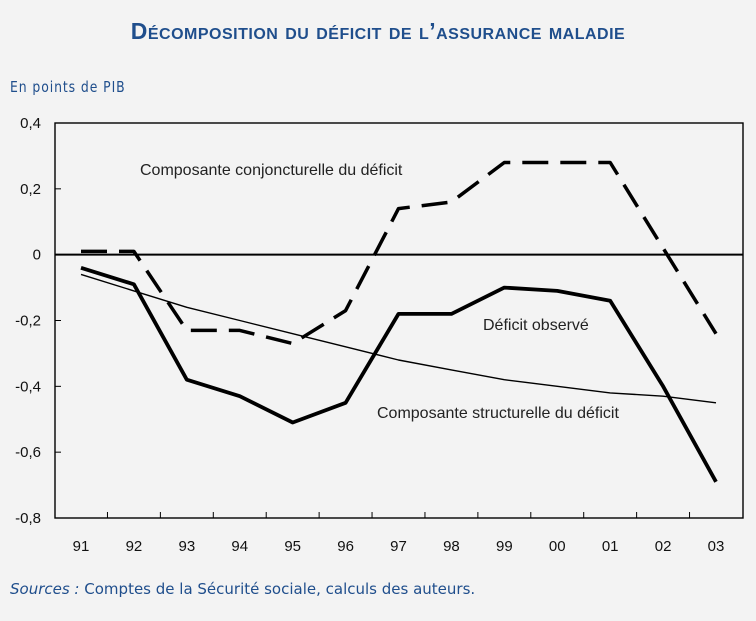  What do you see at coordinates (28, 321) in the screenshot?
I see `y-tick-label: -0,2` at bounding box center [28, 321].